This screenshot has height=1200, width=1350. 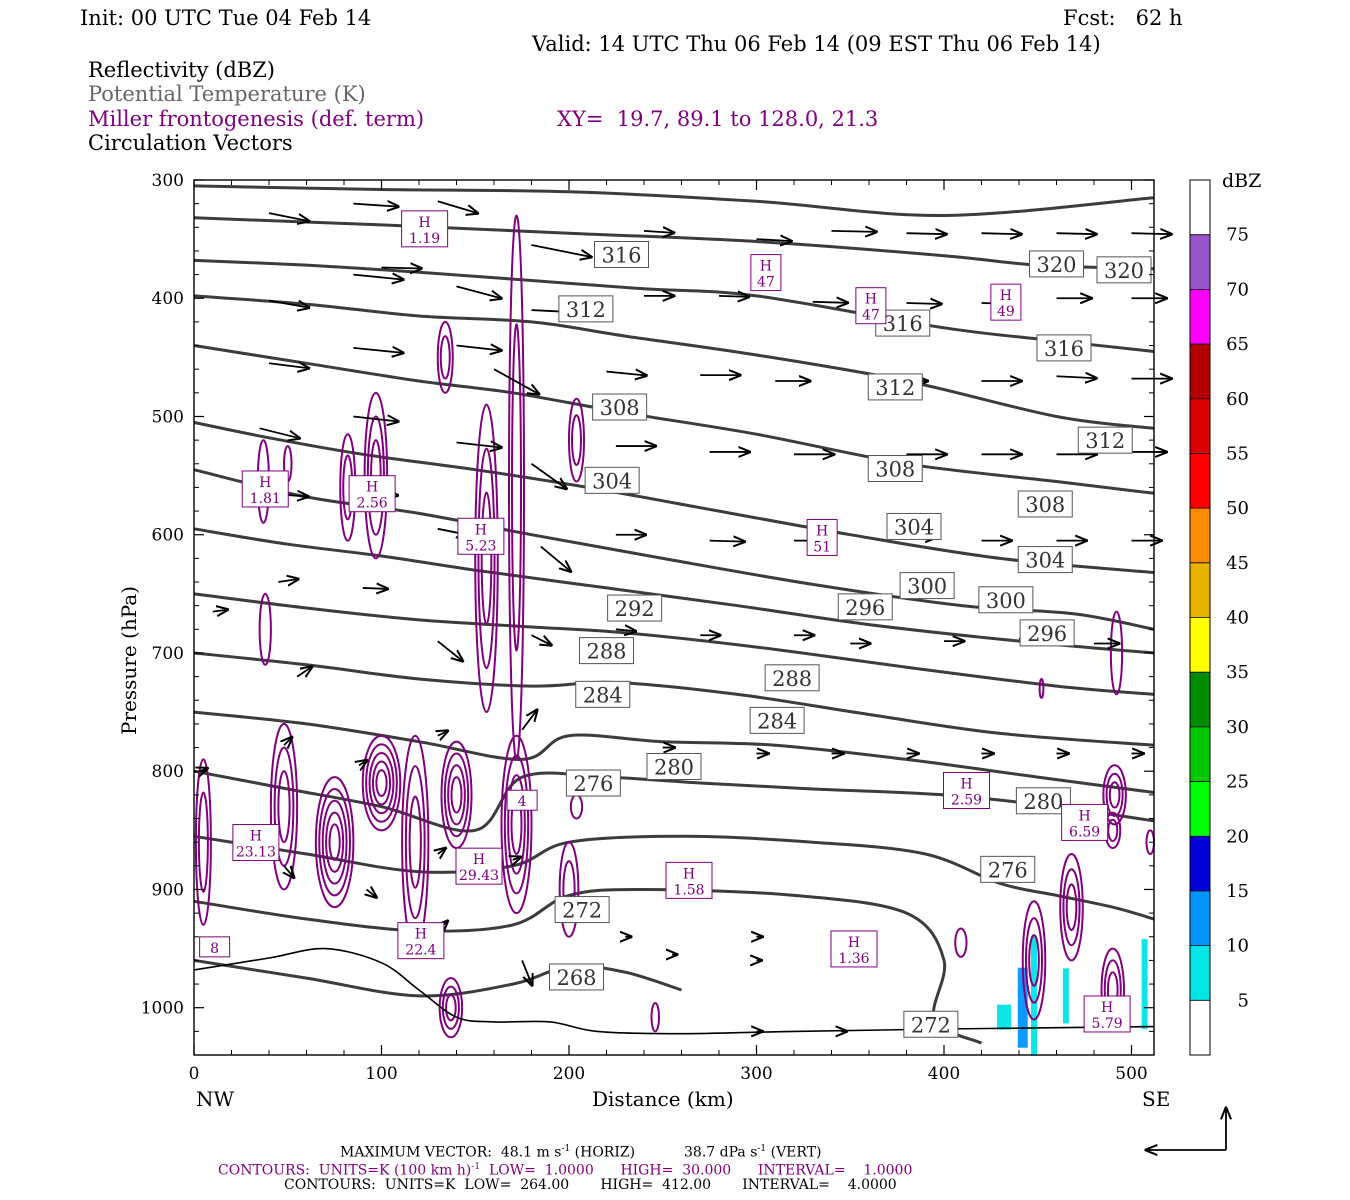 What do you see at coordinates (569, 1074) in the screenshot?
I see `x-tick-label: 200` at bounding box center [569, 1074].